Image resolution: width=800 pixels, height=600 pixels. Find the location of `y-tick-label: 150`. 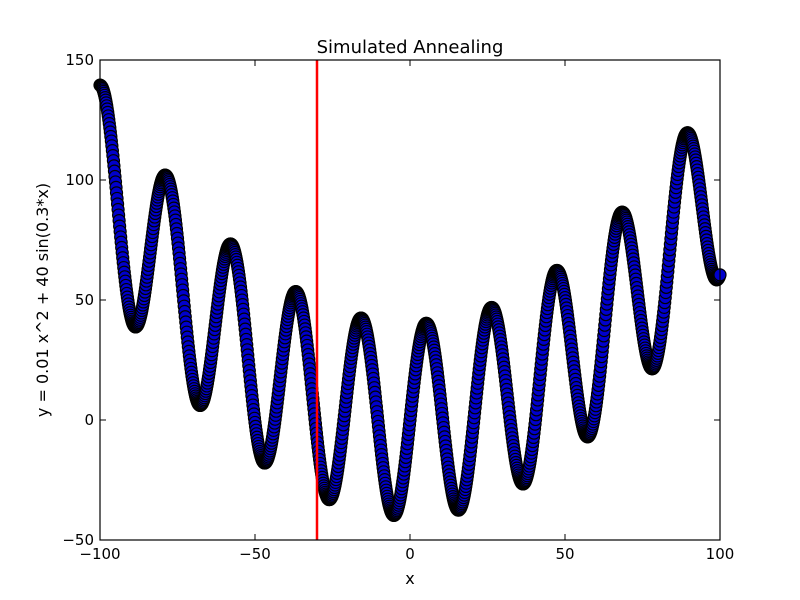

y-tick-label: 150 is located at coordinates (79, 60).